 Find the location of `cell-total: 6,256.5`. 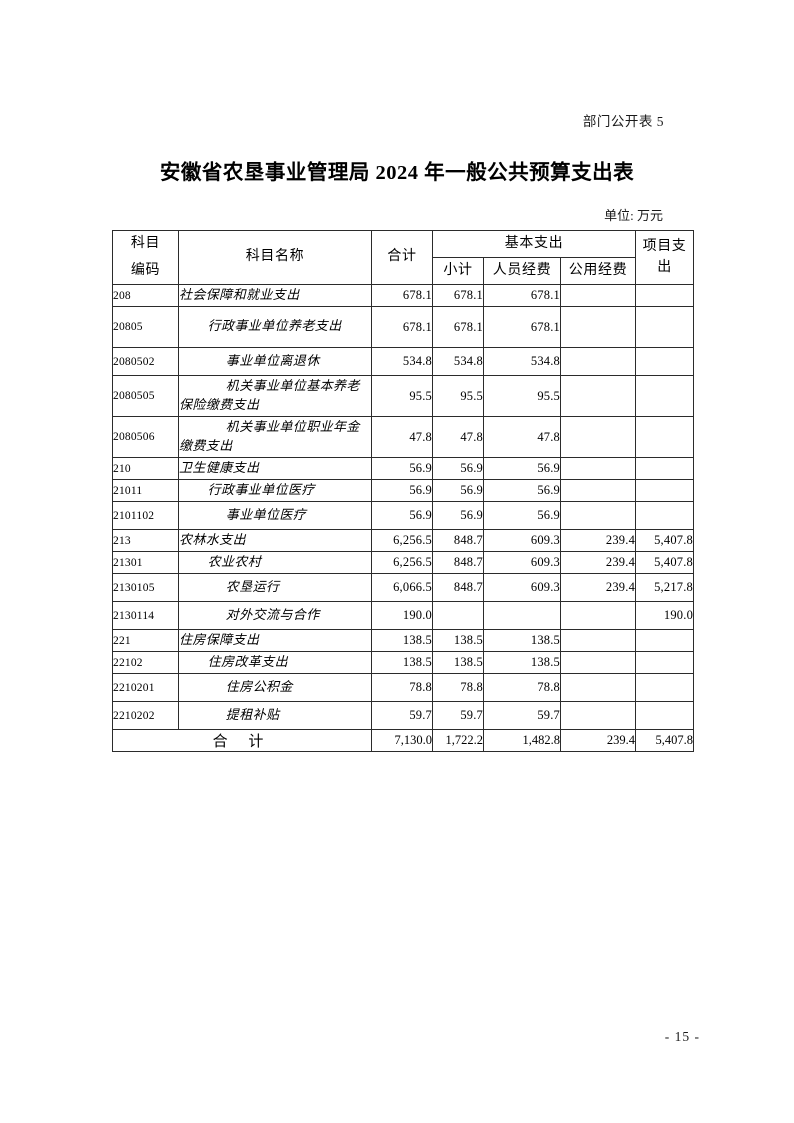

cell-total: 6,256.5 is located at coordinates (402, 563).